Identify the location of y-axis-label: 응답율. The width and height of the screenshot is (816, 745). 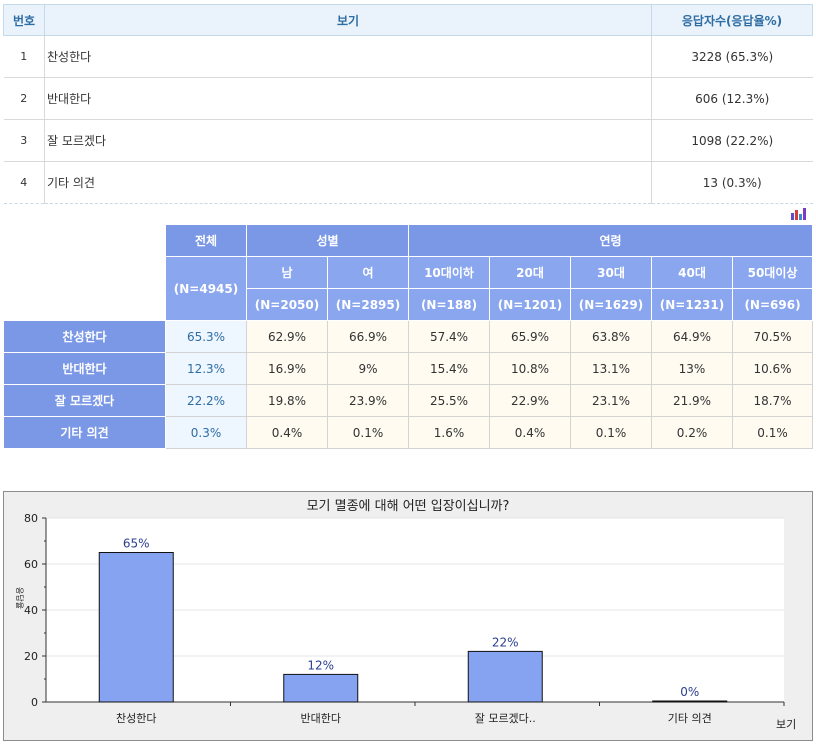
(20, 598).